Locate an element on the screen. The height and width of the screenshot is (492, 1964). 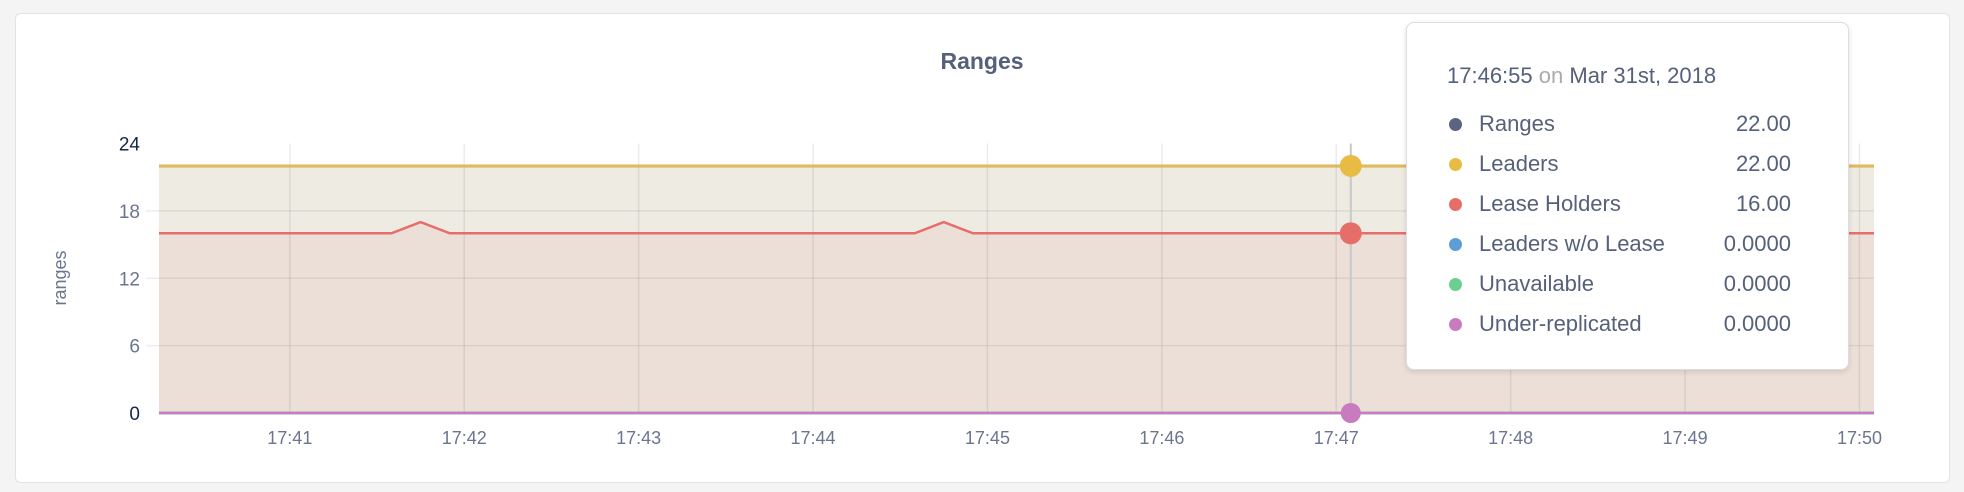
y-tick-label: 18 is located at coordinates (129, 212).